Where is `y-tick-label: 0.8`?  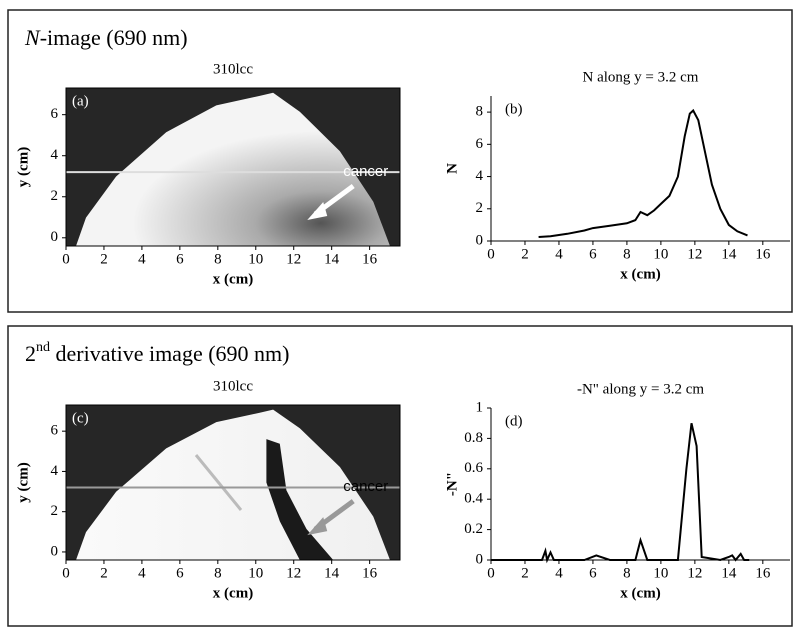
y-tick-label: 0.8 is located at coordinates (473, 438).